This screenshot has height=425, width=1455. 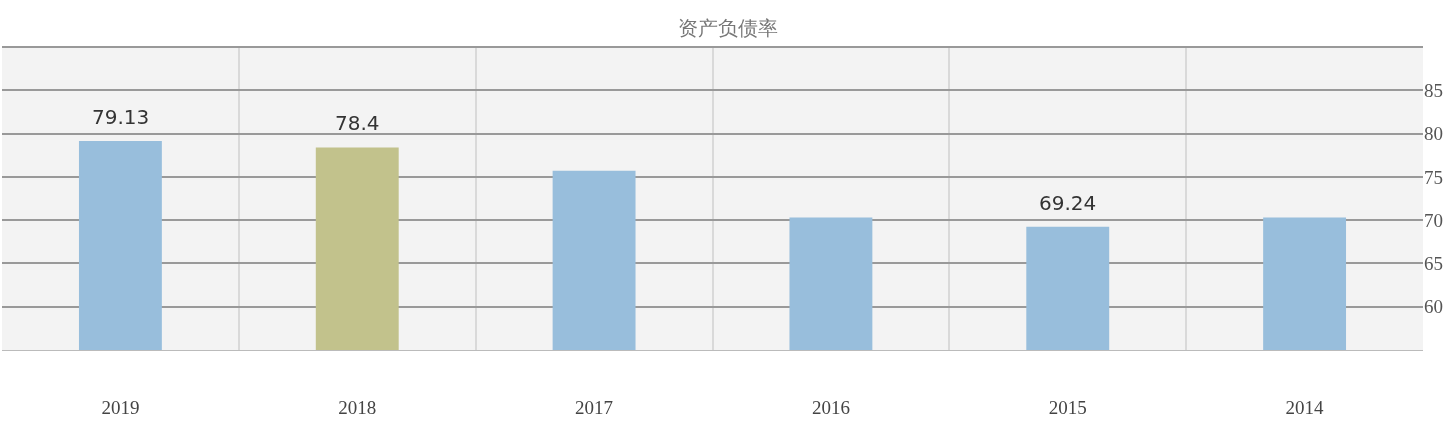 What do you see at coordinates (1067, 407) in the screenshot?
I see `x-tick-label: 2015` at bounding box center [1067, 407].